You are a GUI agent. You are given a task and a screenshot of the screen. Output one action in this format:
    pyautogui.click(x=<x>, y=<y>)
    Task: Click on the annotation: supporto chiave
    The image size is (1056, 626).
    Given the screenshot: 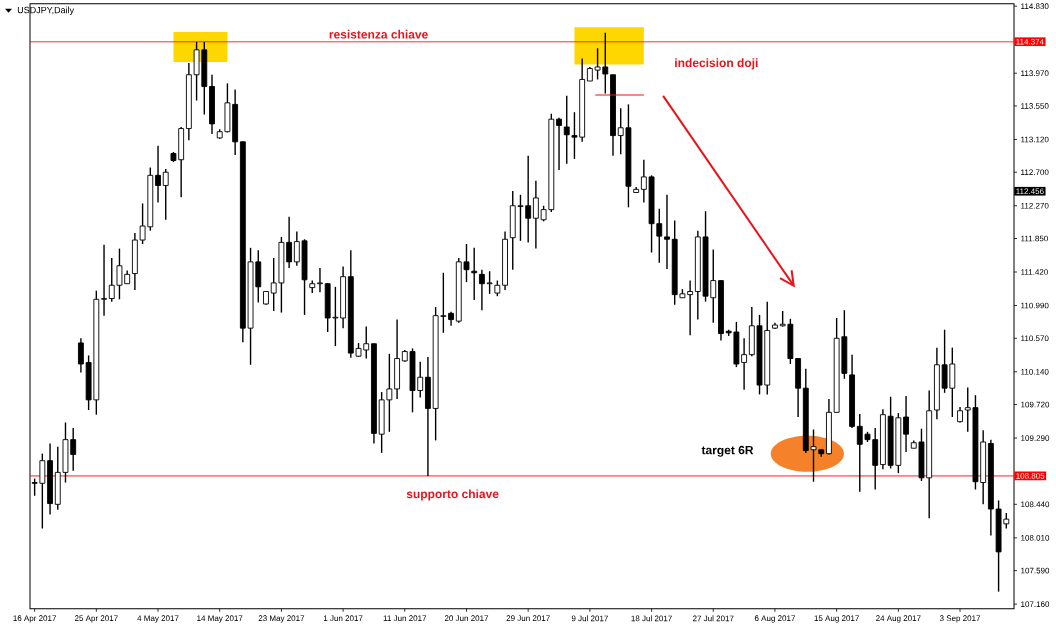 What is the action you would take?
    pyautogui.click(x=452, y=495)
    